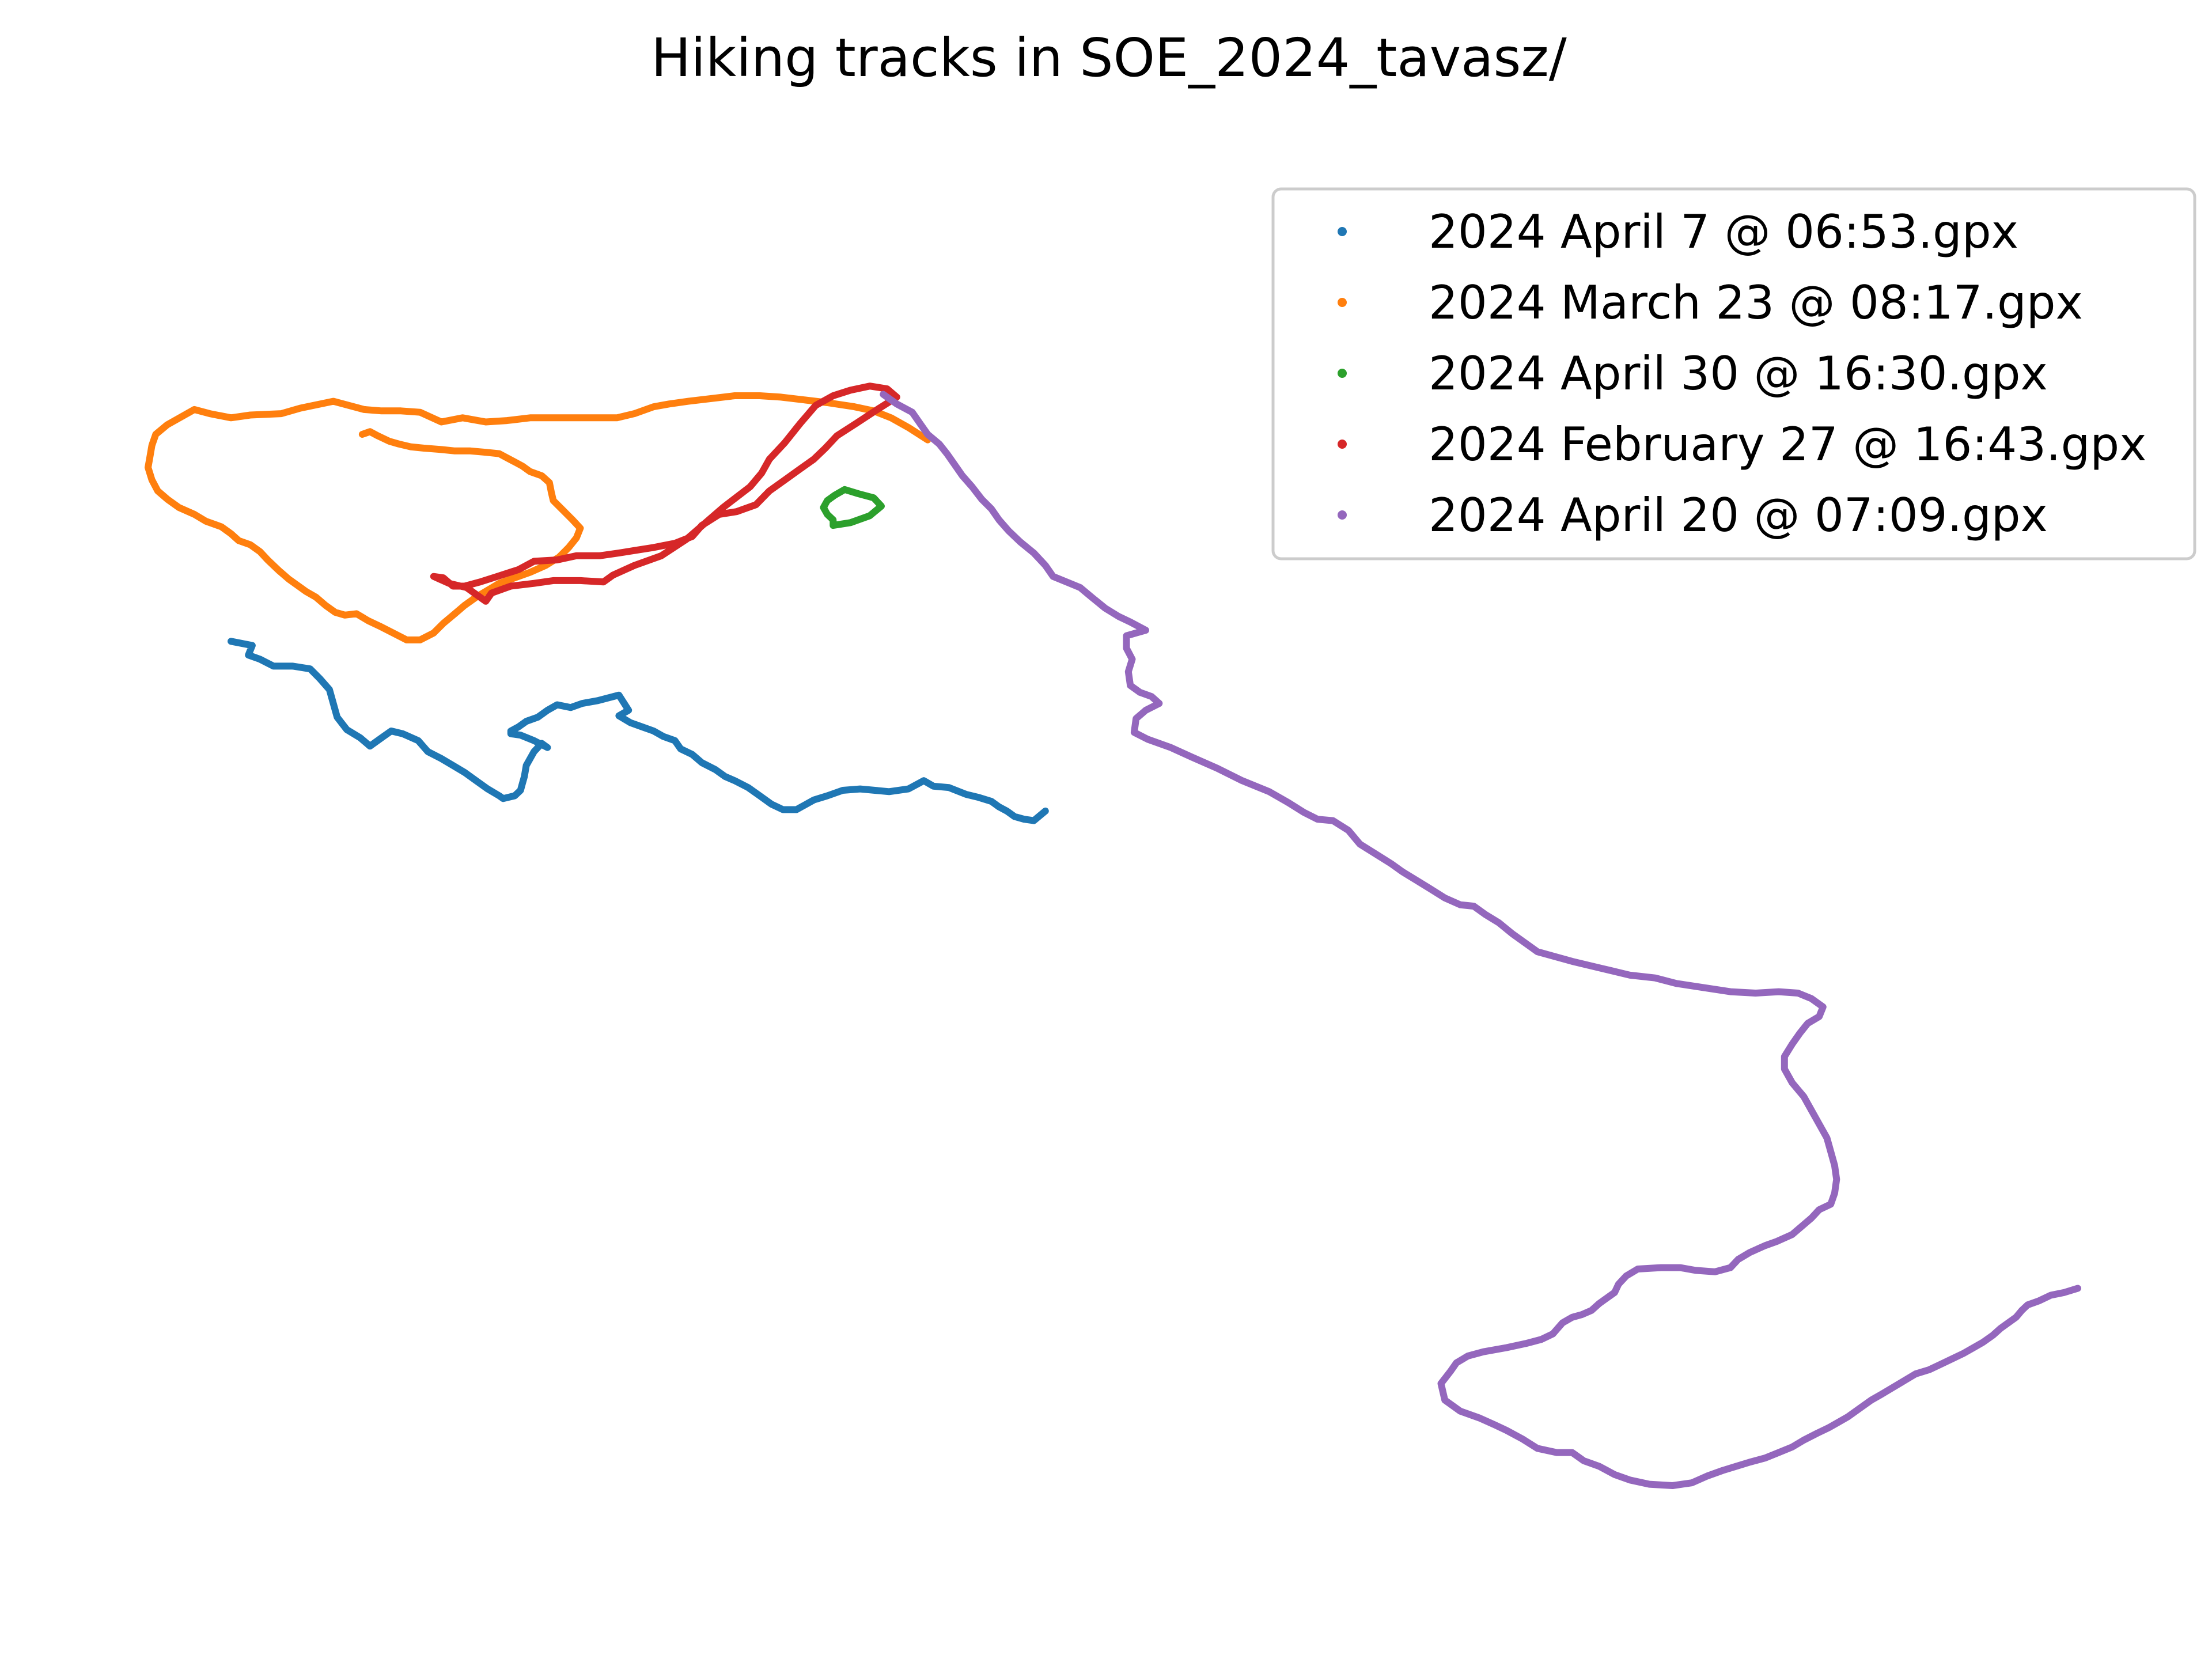 Image resolution: width=2212 pixels, height=1659 pixels. What do you see at coordinates (1787, 444) in the screenshot?
I see `legend-label-4: 2024 February 27 @ 16:43.gpx` at bounding box center [1787, 444].